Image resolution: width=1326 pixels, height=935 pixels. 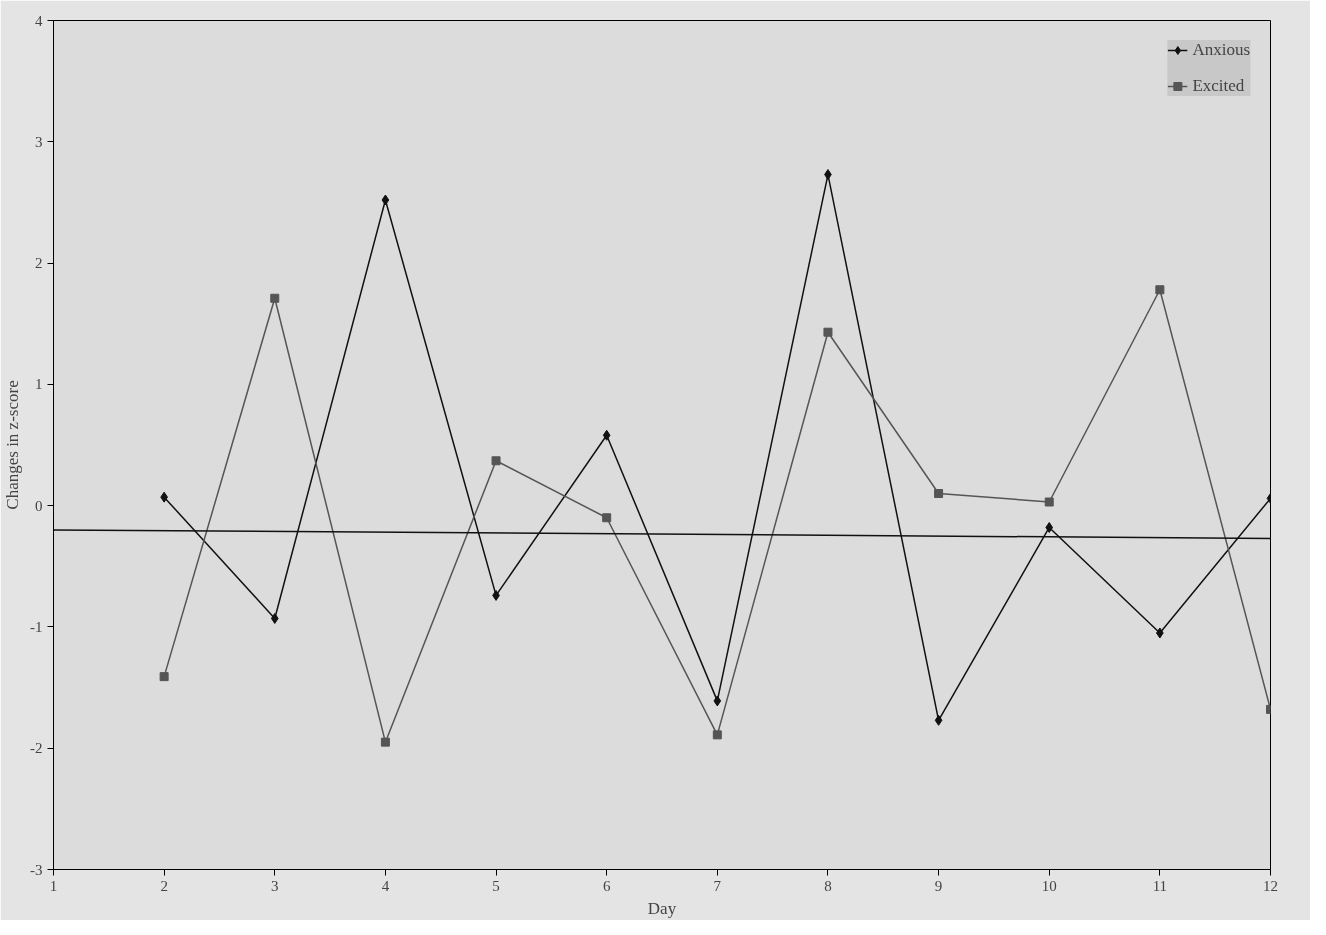 What do you see at coordinates (385, 885) in the screenshot?
I see `x-tick-label: 4` at bounding box center [385, 885].